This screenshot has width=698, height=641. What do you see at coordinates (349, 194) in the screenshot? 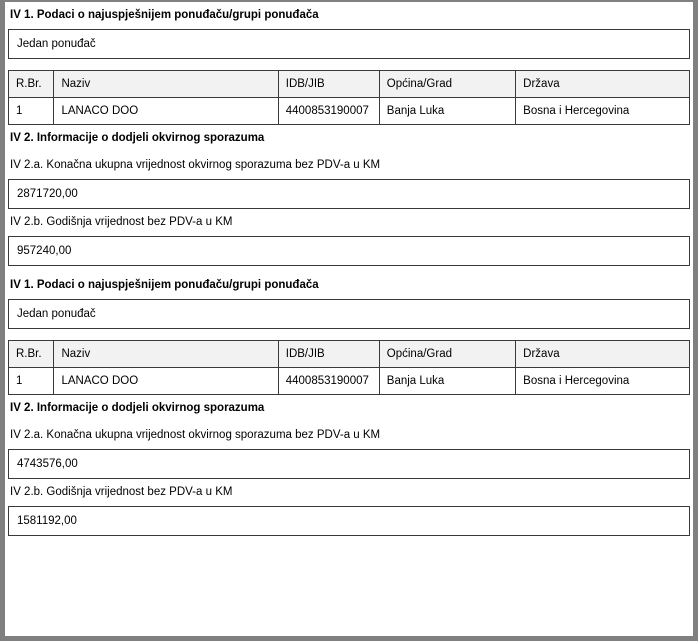
I see `value-field-iv2a: 2871720,00` at bounding box center [349, 194].